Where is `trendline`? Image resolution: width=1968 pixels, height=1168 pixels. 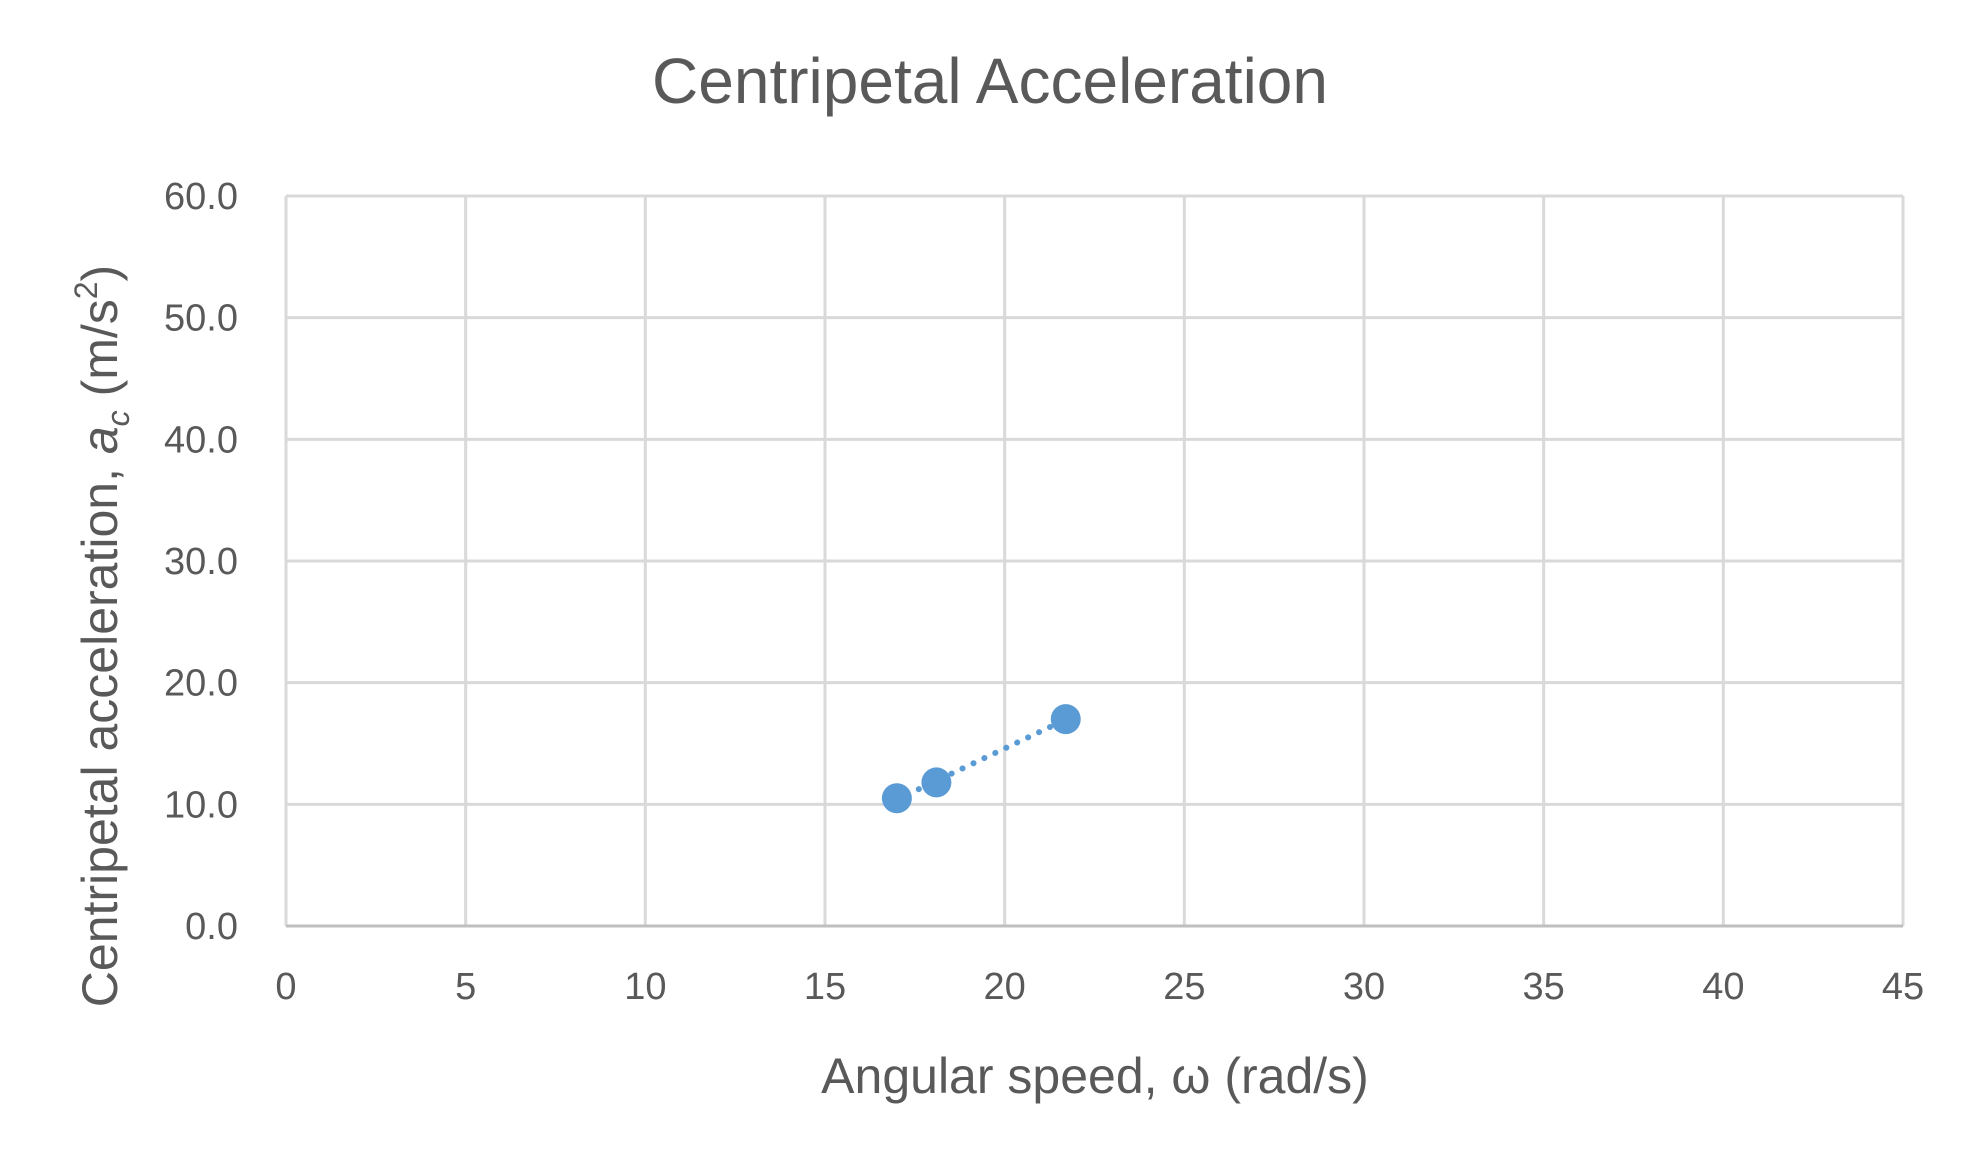
trendline is located at coordinates (981, 759).